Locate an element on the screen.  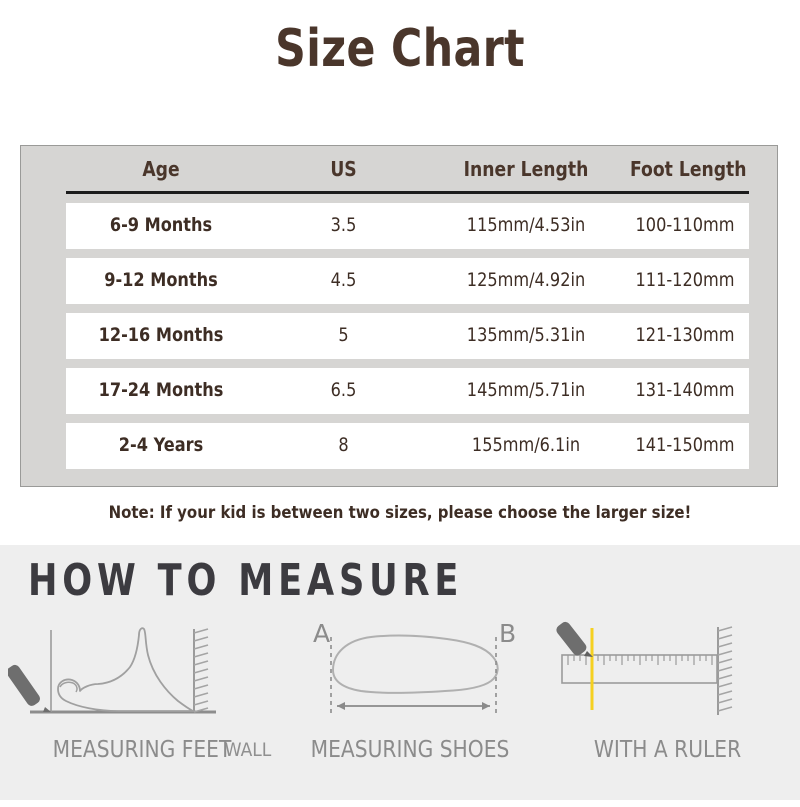
cell-age: 9-12 Months is located at coordinates (161, 280).